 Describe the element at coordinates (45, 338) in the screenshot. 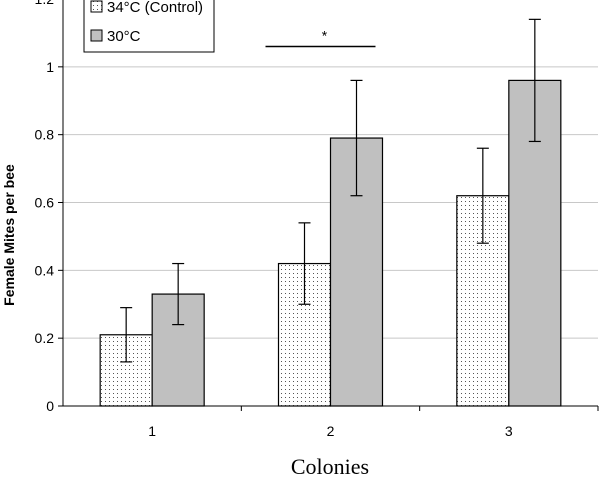

I see `y-tick-label: 0.2` at that location.